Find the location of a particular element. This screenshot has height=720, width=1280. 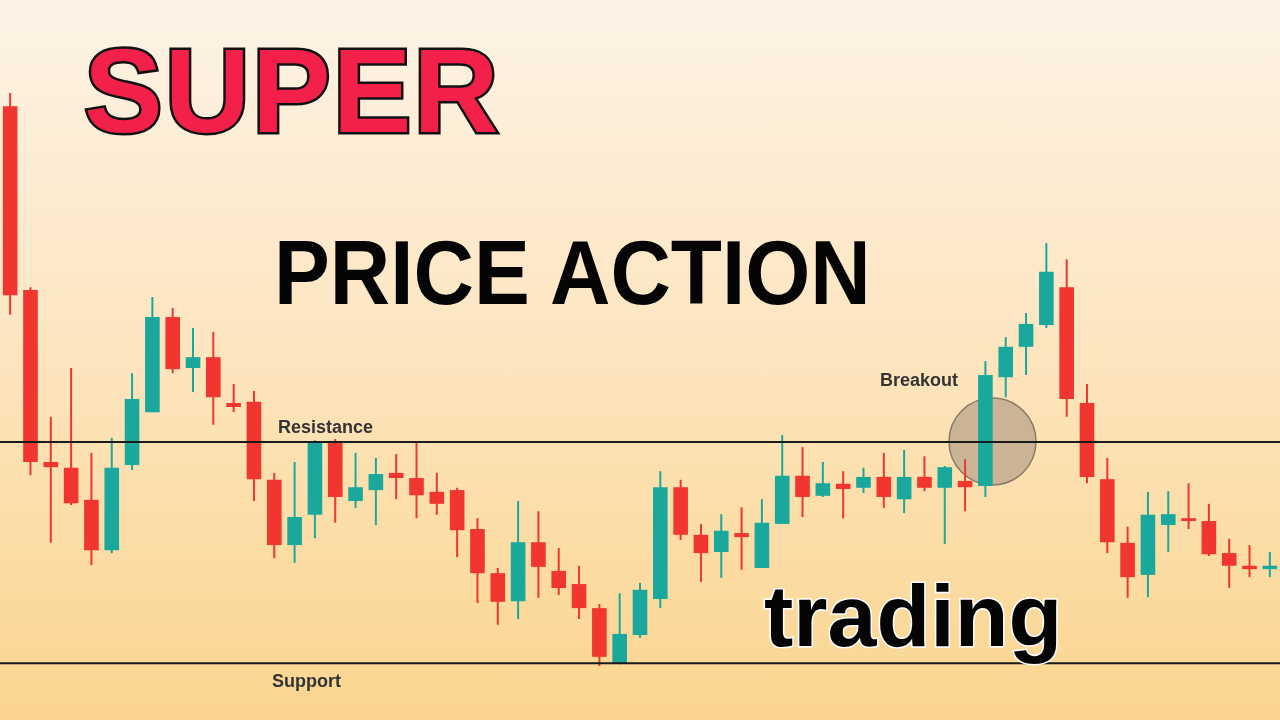

ref-line-label: Support is located at coordinates (306, 681).